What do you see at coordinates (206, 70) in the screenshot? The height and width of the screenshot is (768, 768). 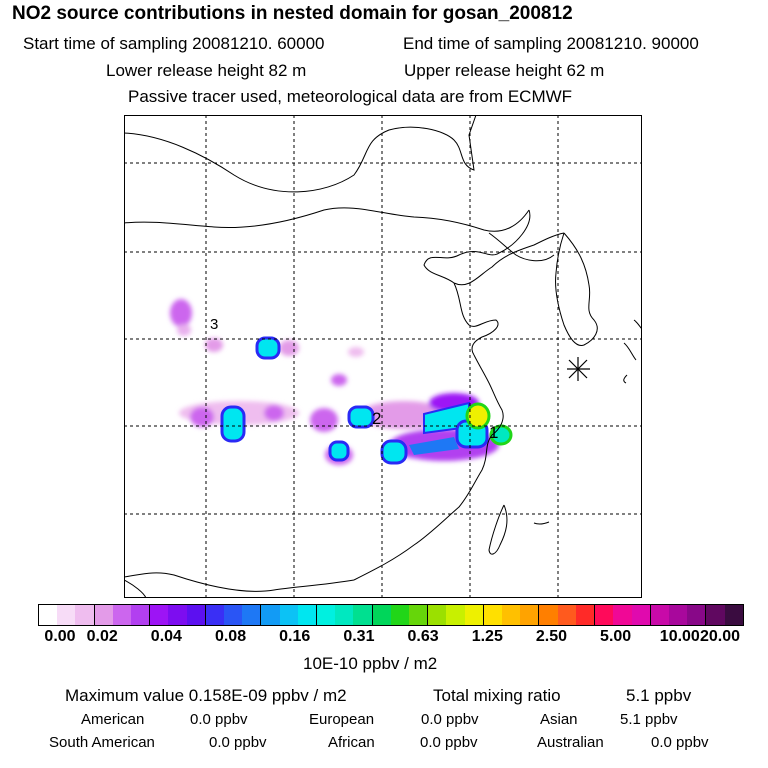 I see `lower-release-height: Lower release height 82 m` at bounding box center [206, 70].